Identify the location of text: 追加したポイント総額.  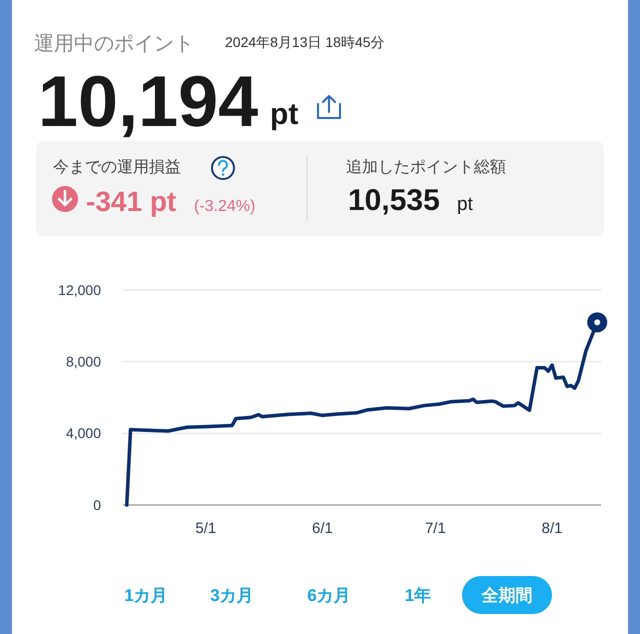
(426, 167).